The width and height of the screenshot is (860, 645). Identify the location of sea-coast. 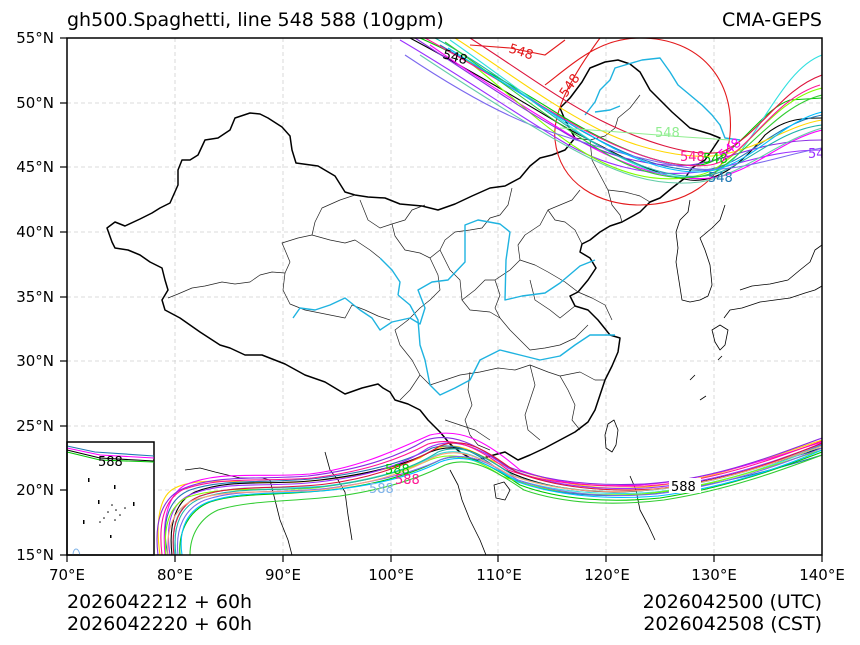
(468, 512).